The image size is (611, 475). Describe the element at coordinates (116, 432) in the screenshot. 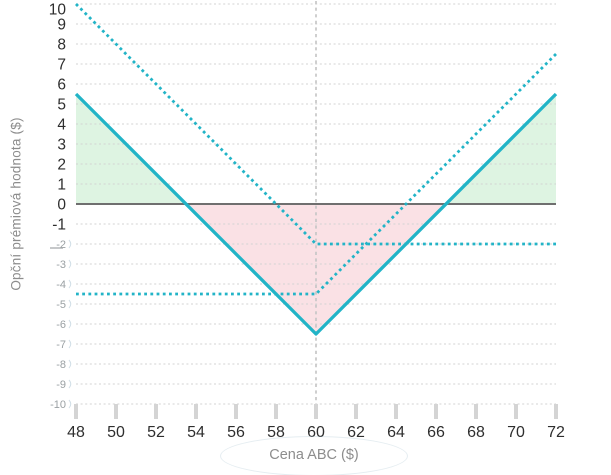

I see `x-tick-label-50: 50` at that location.